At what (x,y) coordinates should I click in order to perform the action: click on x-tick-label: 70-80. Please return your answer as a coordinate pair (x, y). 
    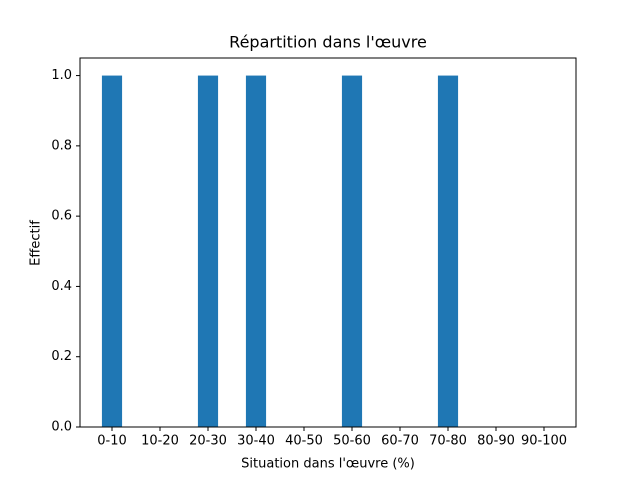
    Looking at the image, I should click on (448, 441).